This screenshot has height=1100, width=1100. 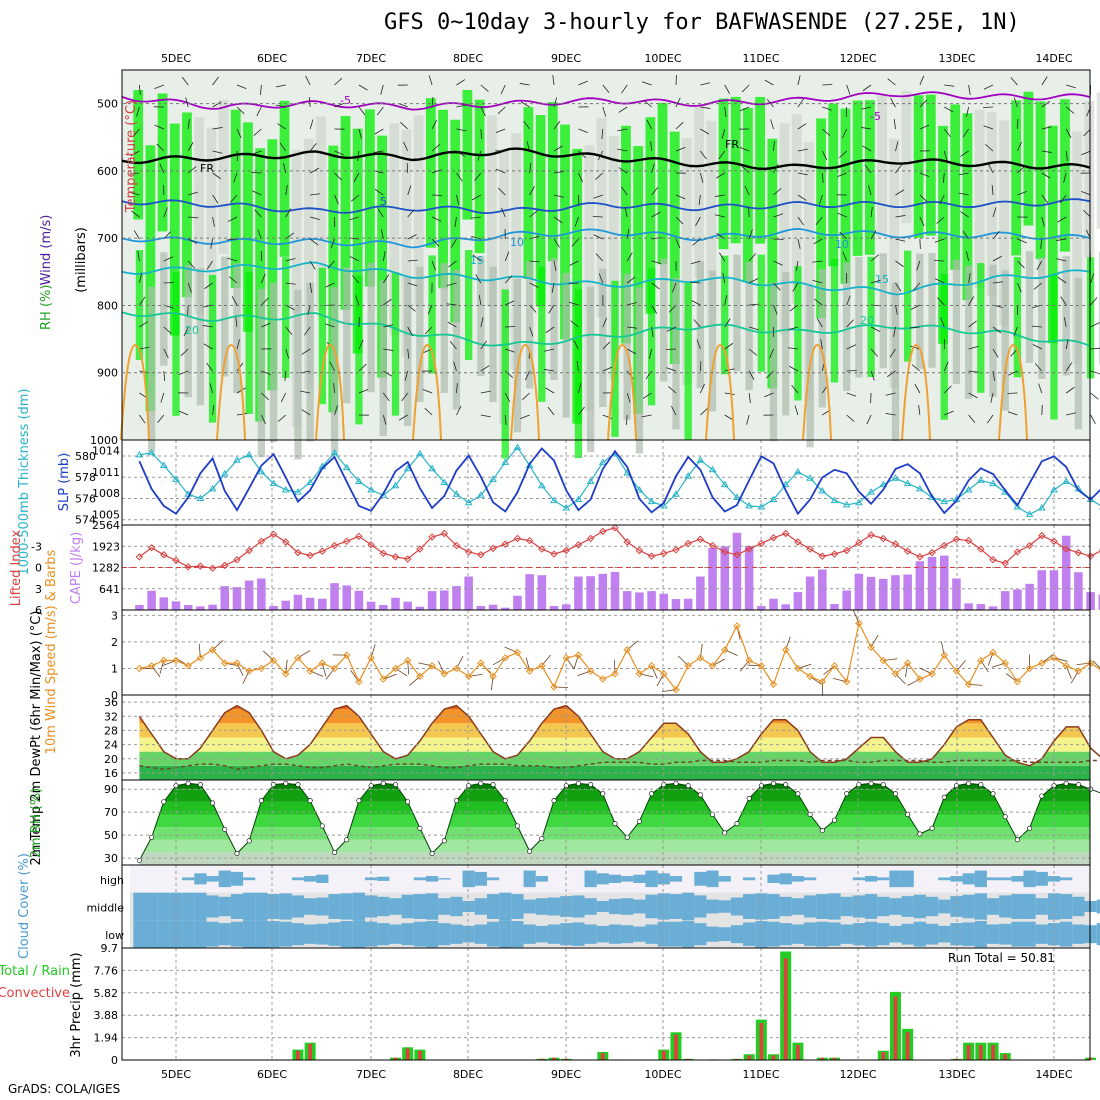 What do you see at coordinates (566, 58) in the screenshot?
I see `x-tick-top: 9DEC` at bounding box center [566, 58].